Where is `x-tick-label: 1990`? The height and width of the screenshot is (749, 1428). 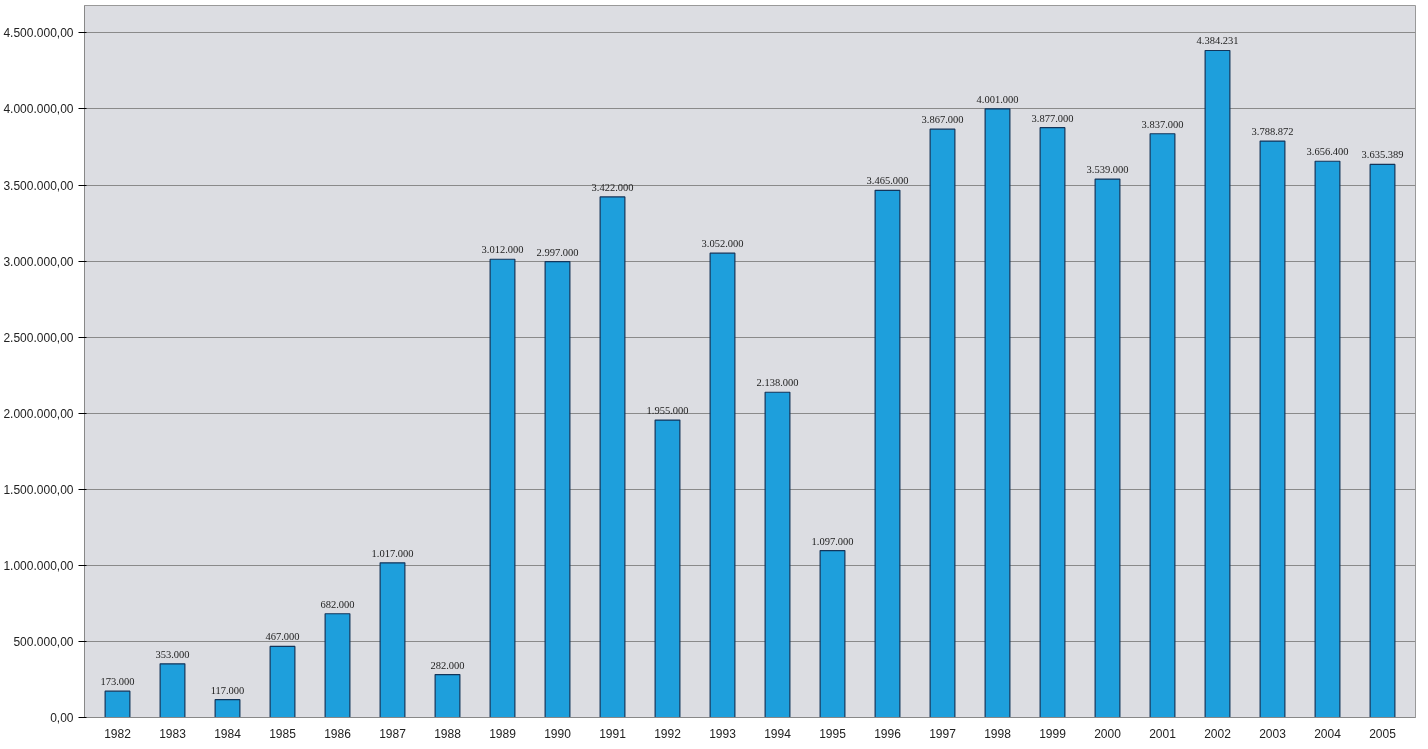
x-tick-label: 1990 is located at coordinates (558, 733).